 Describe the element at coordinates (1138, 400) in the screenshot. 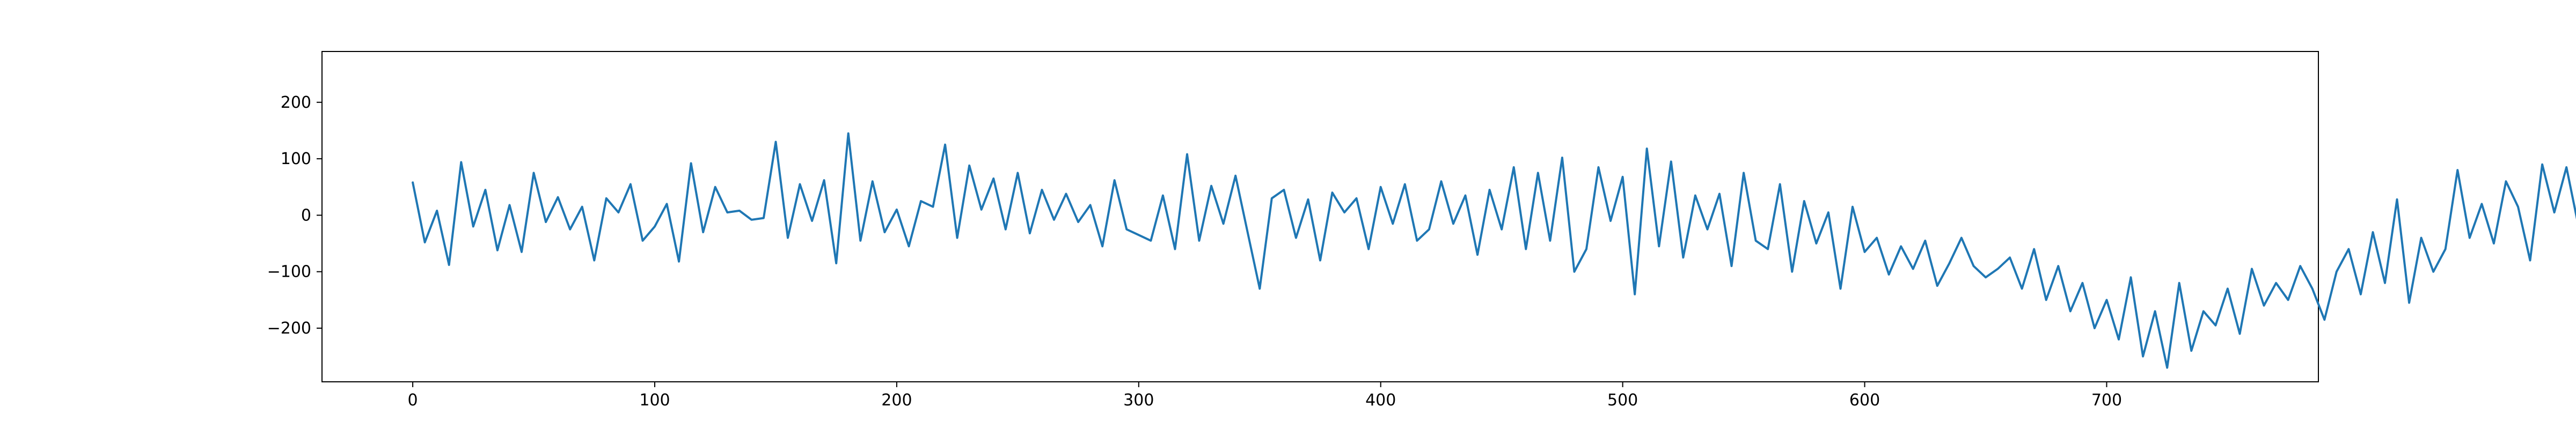

I see `x-tick-label: 300` at that location.